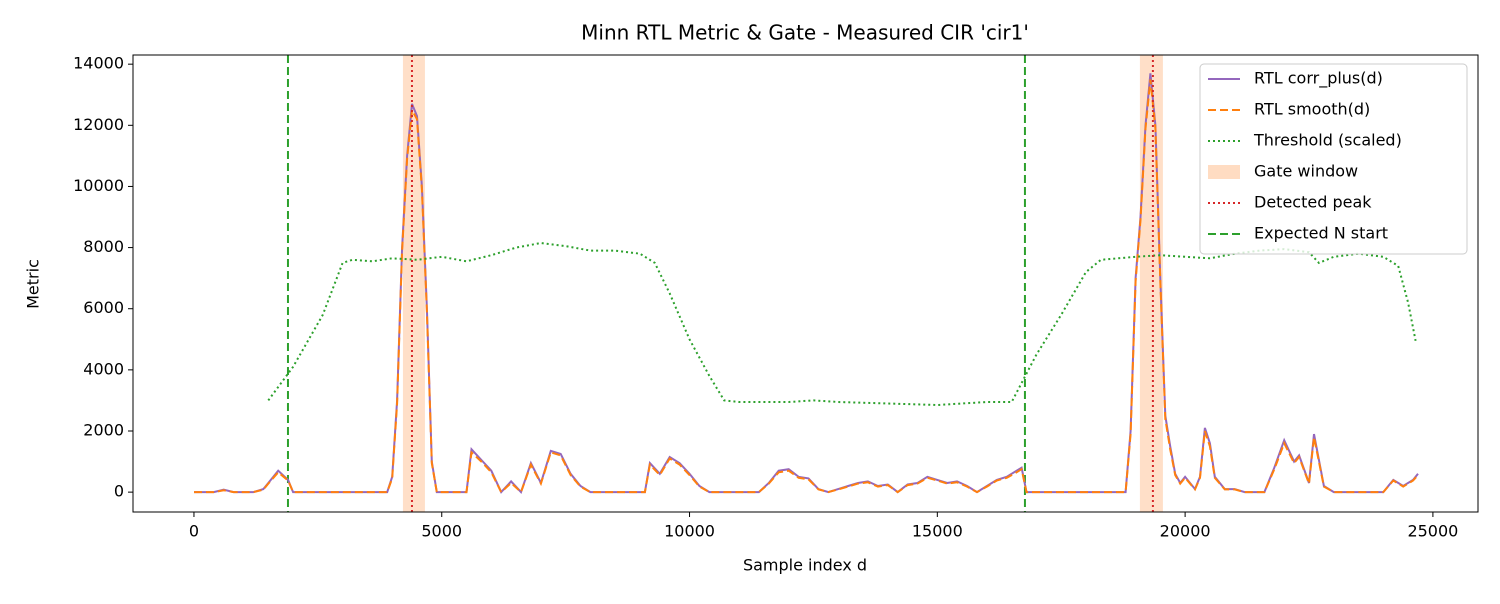  I want to click on x-tick-label: 5000, so click(441, 531).